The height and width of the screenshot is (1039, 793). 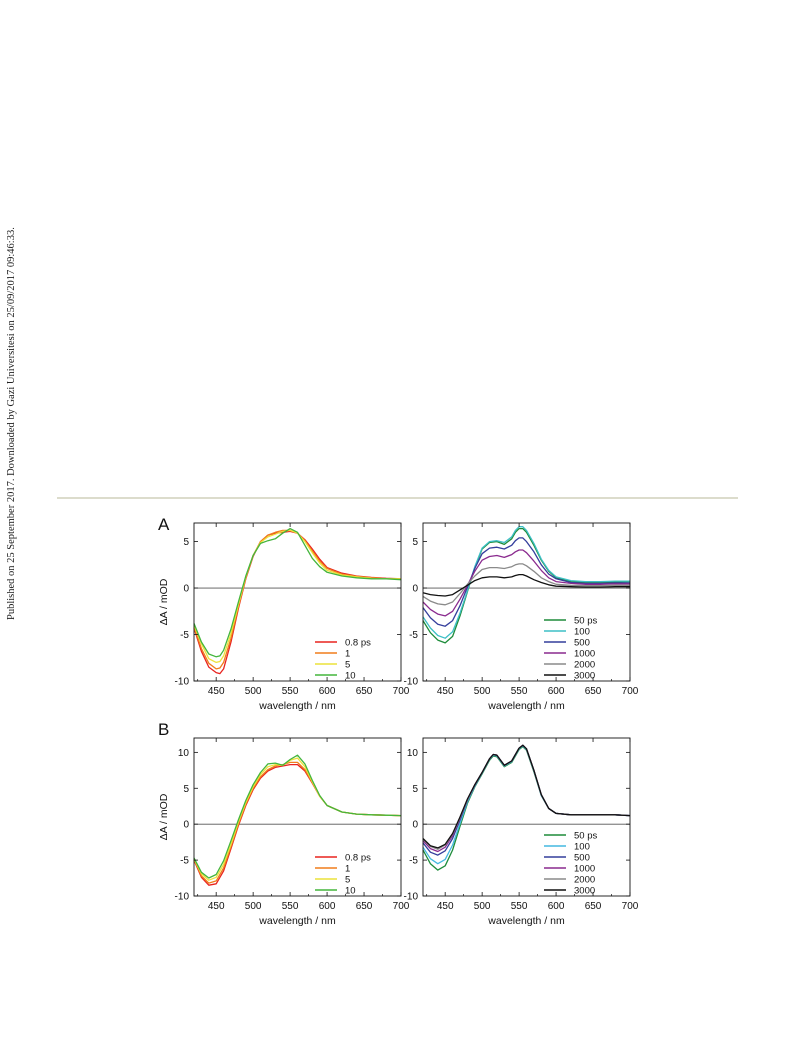 I want to click on legend-label-b-right-2: 500, so click(x=582, y=858).